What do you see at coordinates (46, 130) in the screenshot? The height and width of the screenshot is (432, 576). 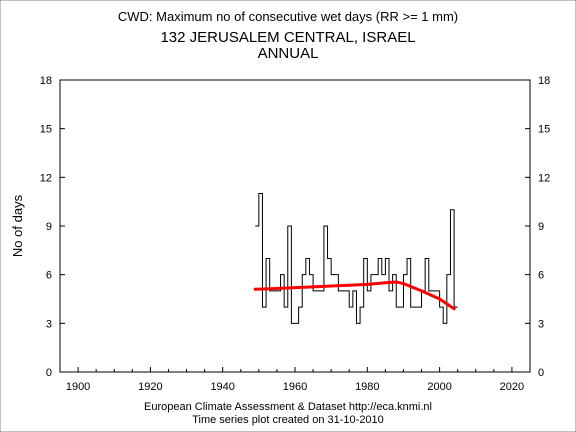 I see `y-tick-label-left: 15` at bounding box center [46, 130].